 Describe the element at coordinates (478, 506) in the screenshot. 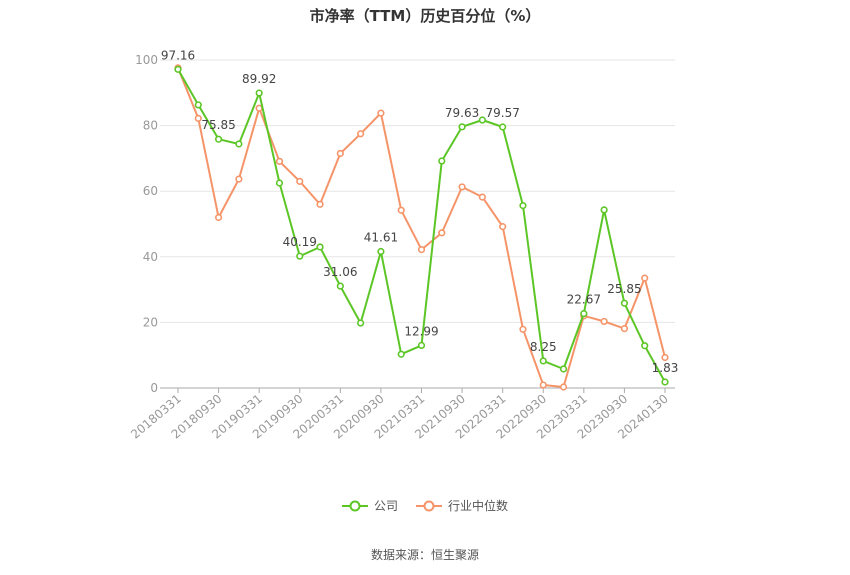

I see `legend-industry-label: 行业中位数` at that location.